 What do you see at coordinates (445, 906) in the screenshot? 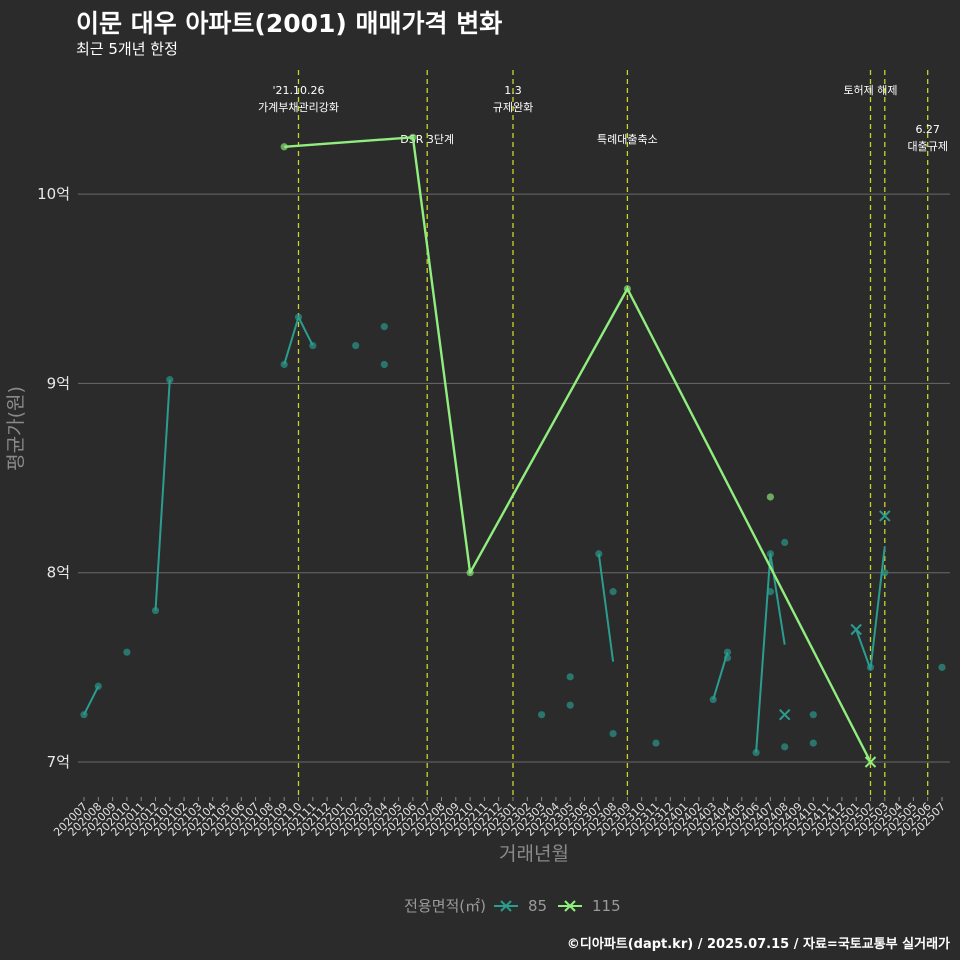
I see `legend-title: 전용면적(㎡)` at bounding box center [445, 906].